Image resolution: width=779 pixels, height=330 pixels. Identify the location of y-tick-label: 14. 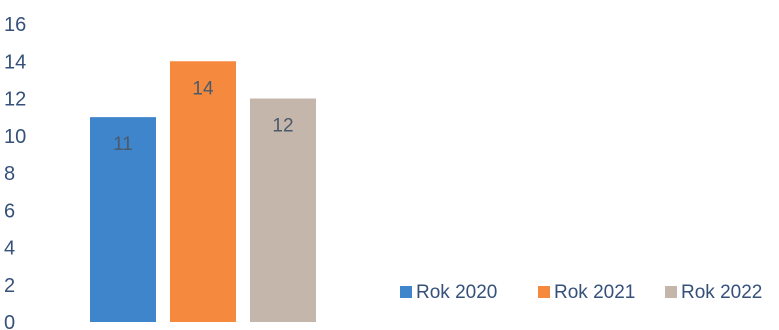
(15, 62).